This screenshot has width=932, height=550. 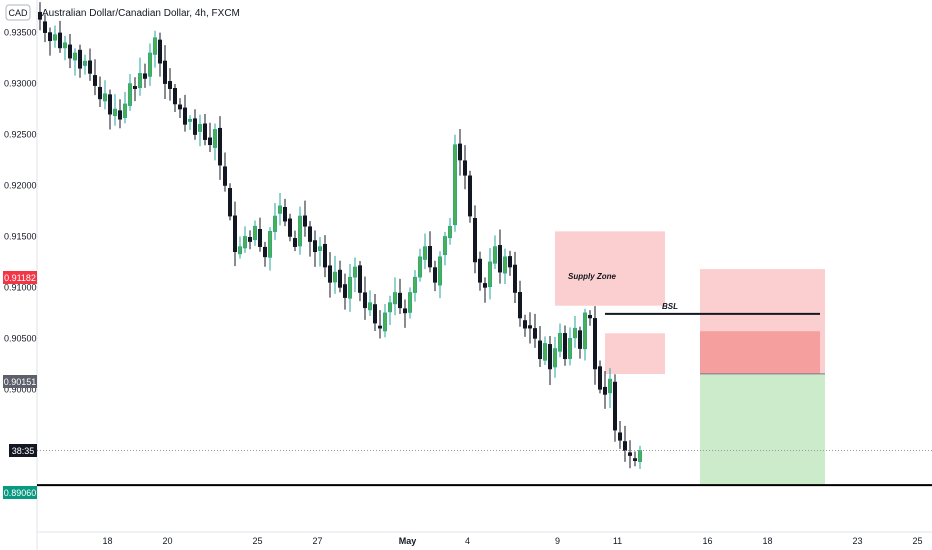 I want to click on position-target-area, so click(x=762, y=429).